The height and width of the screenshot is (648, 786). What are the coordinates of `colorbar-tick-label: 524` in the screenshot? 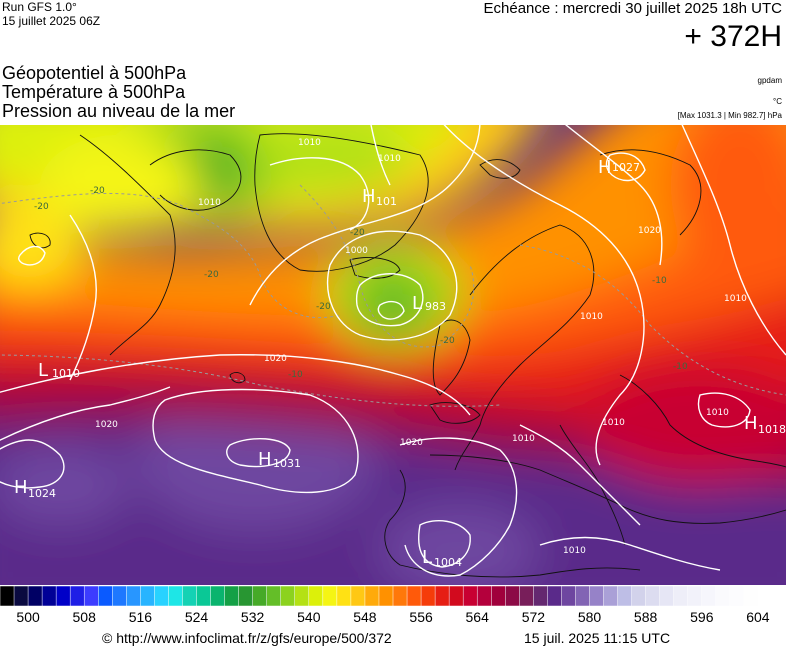 It's located at (196, 617).